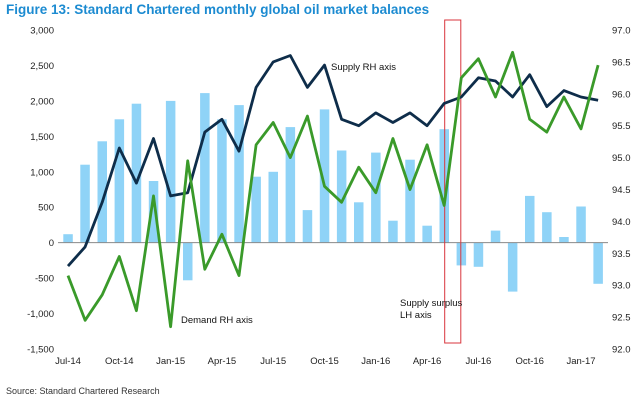 The height and width of the screenshot is (401, 640). I want to click on right-tick-label: 94.0, so click(621, 222).